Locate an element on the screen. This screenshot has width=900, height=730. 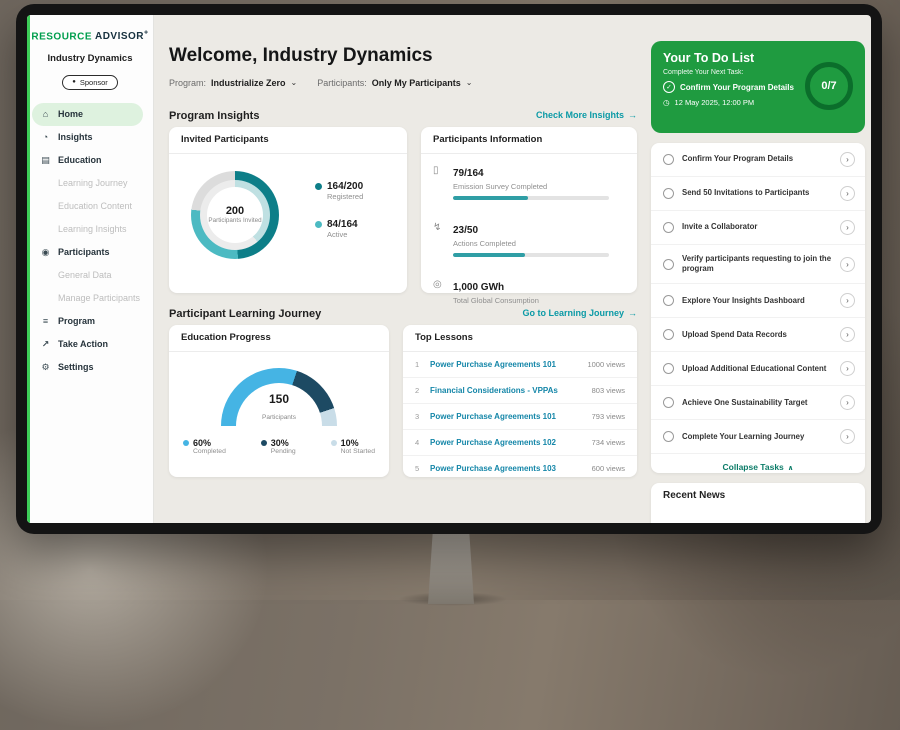
task-label: Invite a Collaborator is located at coordinates (757, 227).